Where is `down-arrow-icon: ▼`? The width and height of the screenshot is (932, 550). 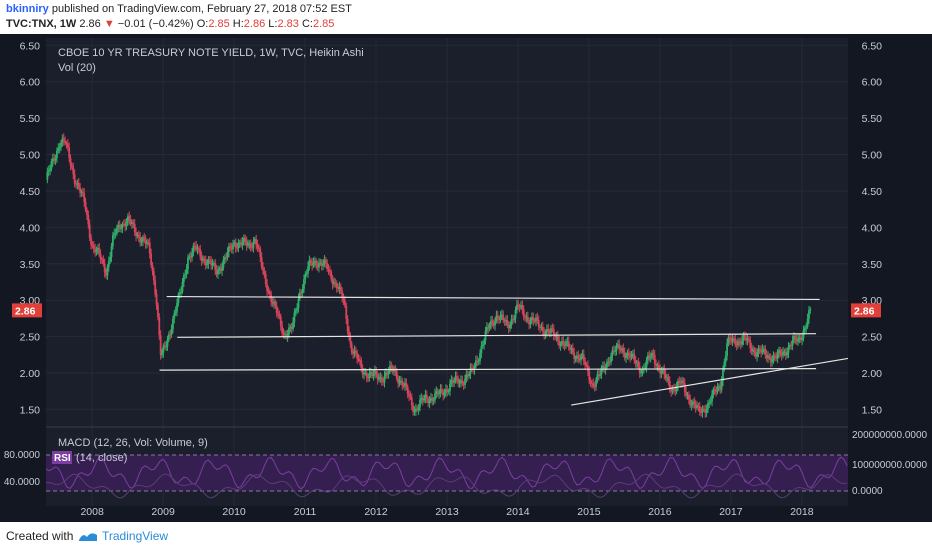 down-arrow-icon: ▼ is located at coordinates (109, 24).